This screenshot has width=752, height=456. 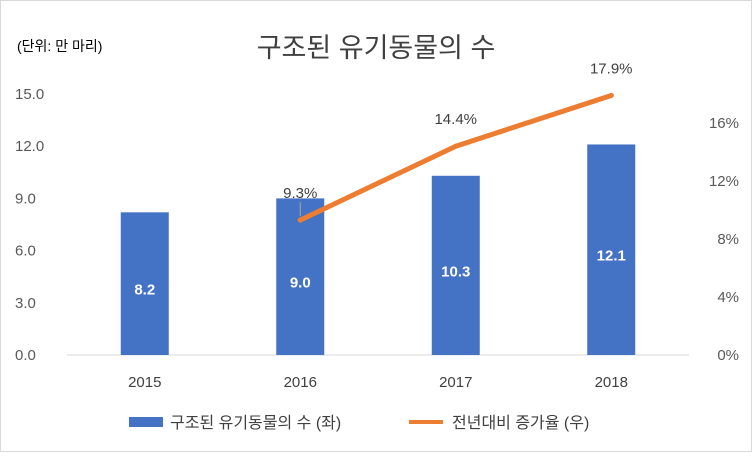 I want to click on right-axis-tick-label: 12%, so click(x=724, y=181).